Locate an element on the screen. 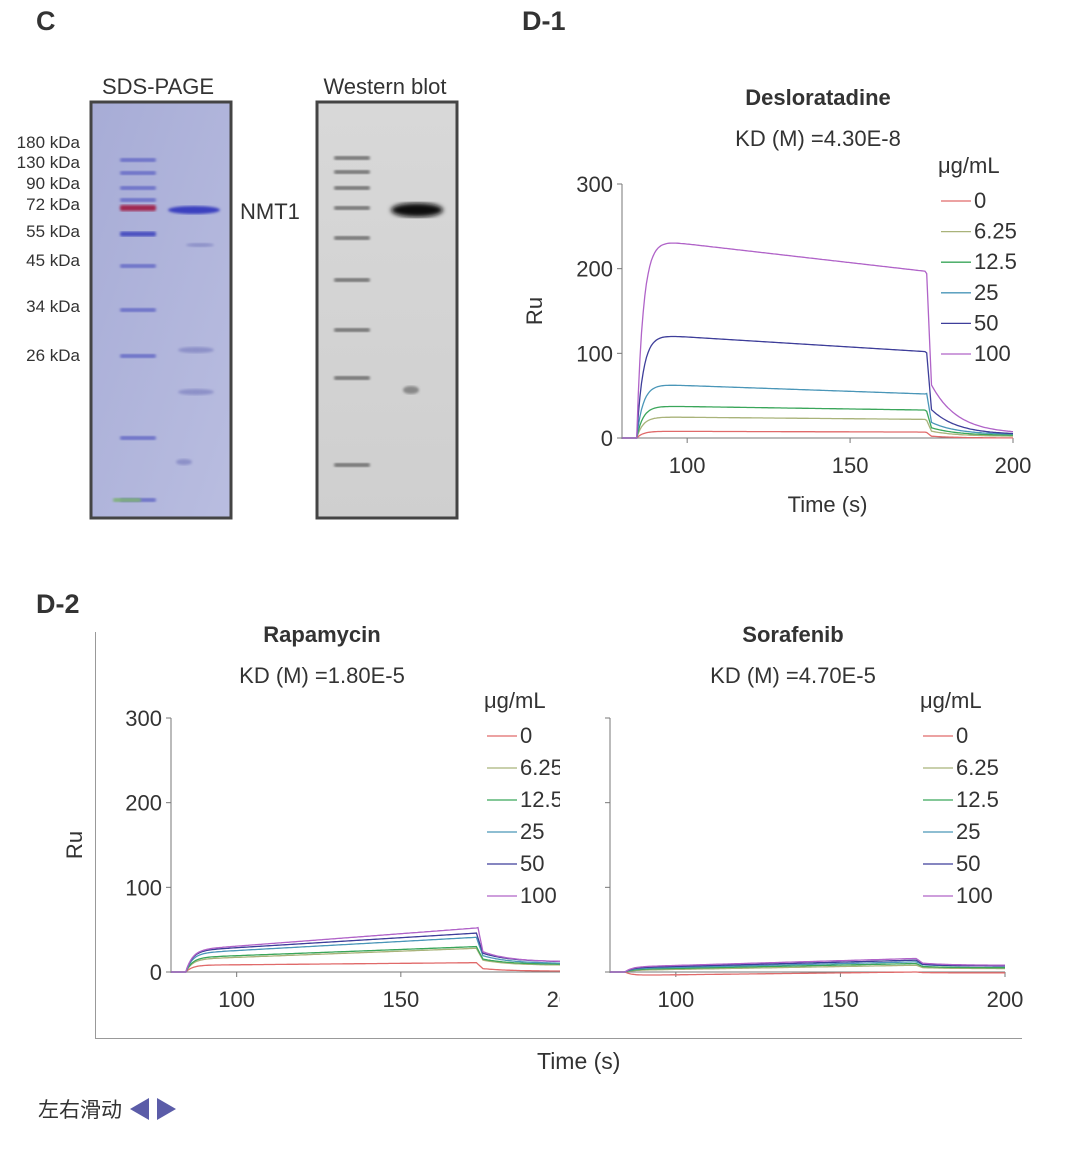 This screenshot has height=1151, width=1080. nmt1-sds-band is located at coordinates (194, 210).